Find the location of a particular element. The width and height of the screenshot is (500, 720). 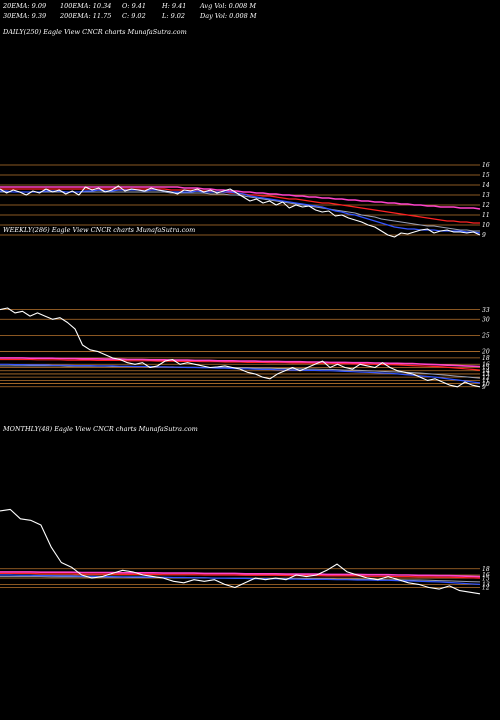

y-tick-label: 25 is located at coordinates (485, 336).